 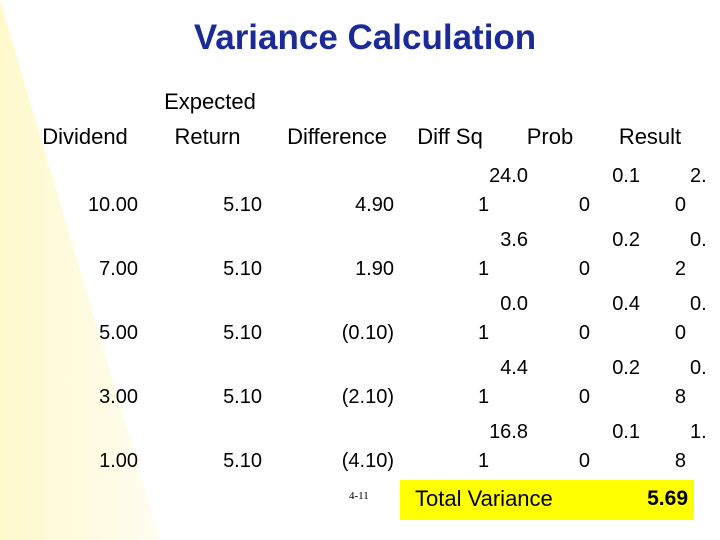 What do you see at coordinates (680, 333) in the screenshot?
I see `row-3-prob-line2: 0` at bounding box center [680, 333].